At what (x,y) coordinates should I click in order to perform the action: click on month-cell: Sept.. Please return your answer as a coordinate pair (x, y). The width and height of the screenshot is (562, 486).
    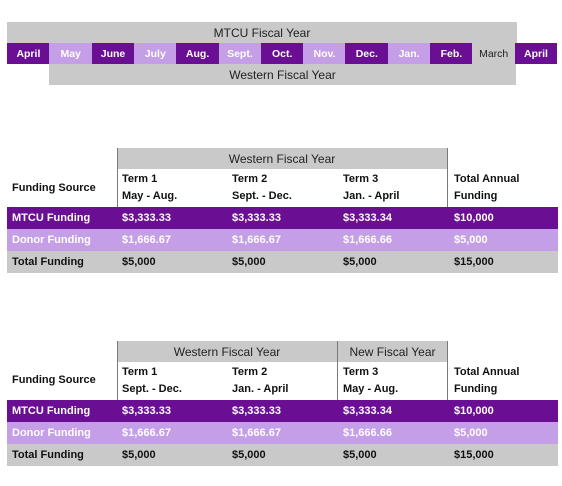
    Looking at the image, I should click on (240, 53).